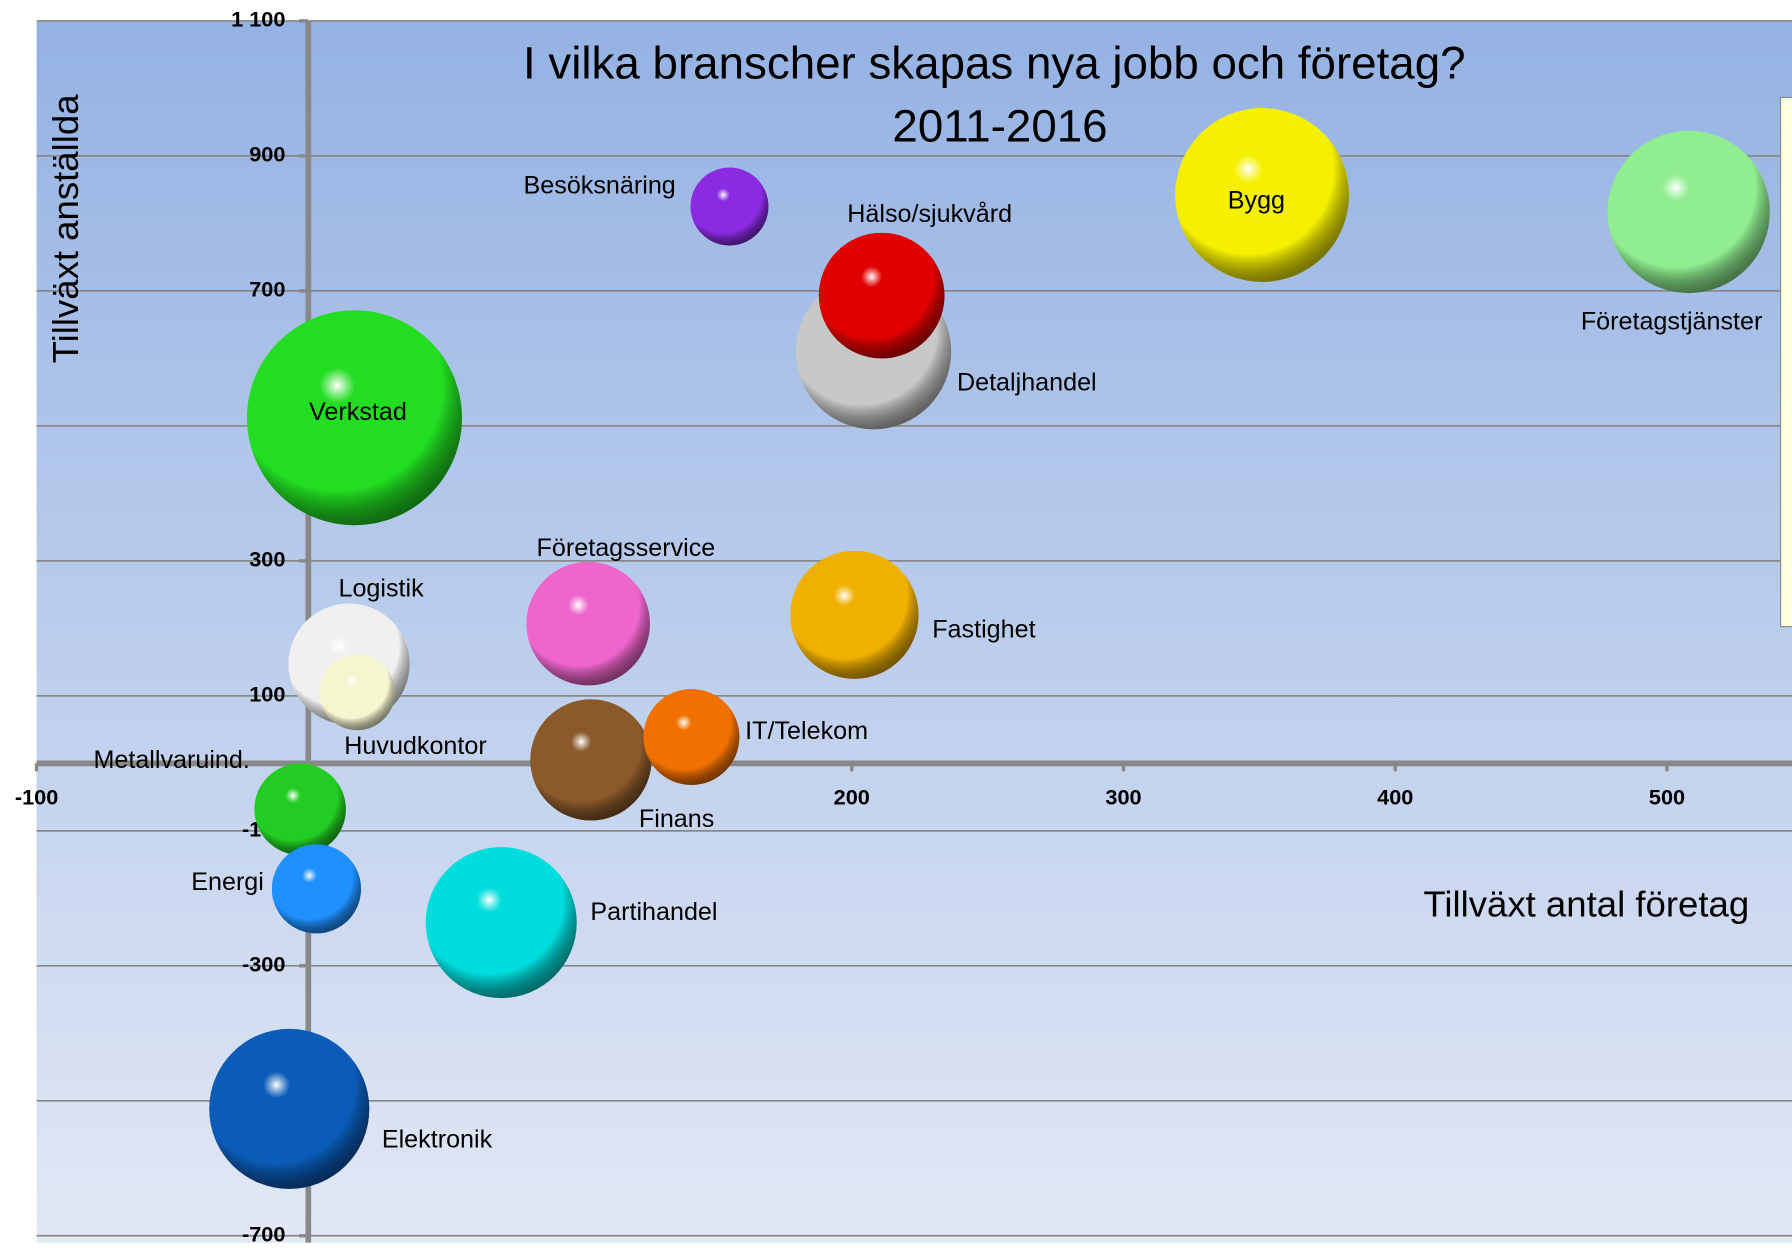 The height and width of the screenshot is (1248, 1792). I want to click on y-tick-label: 700, so click(267, 289).